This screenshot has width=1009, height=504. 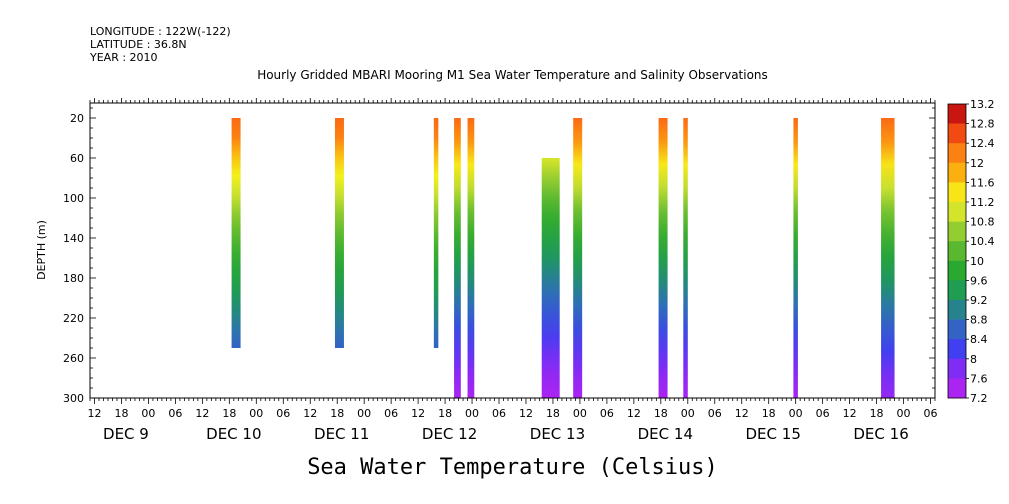 I want to click on x-day-label: DEC 9, so click(x=126, y=434).